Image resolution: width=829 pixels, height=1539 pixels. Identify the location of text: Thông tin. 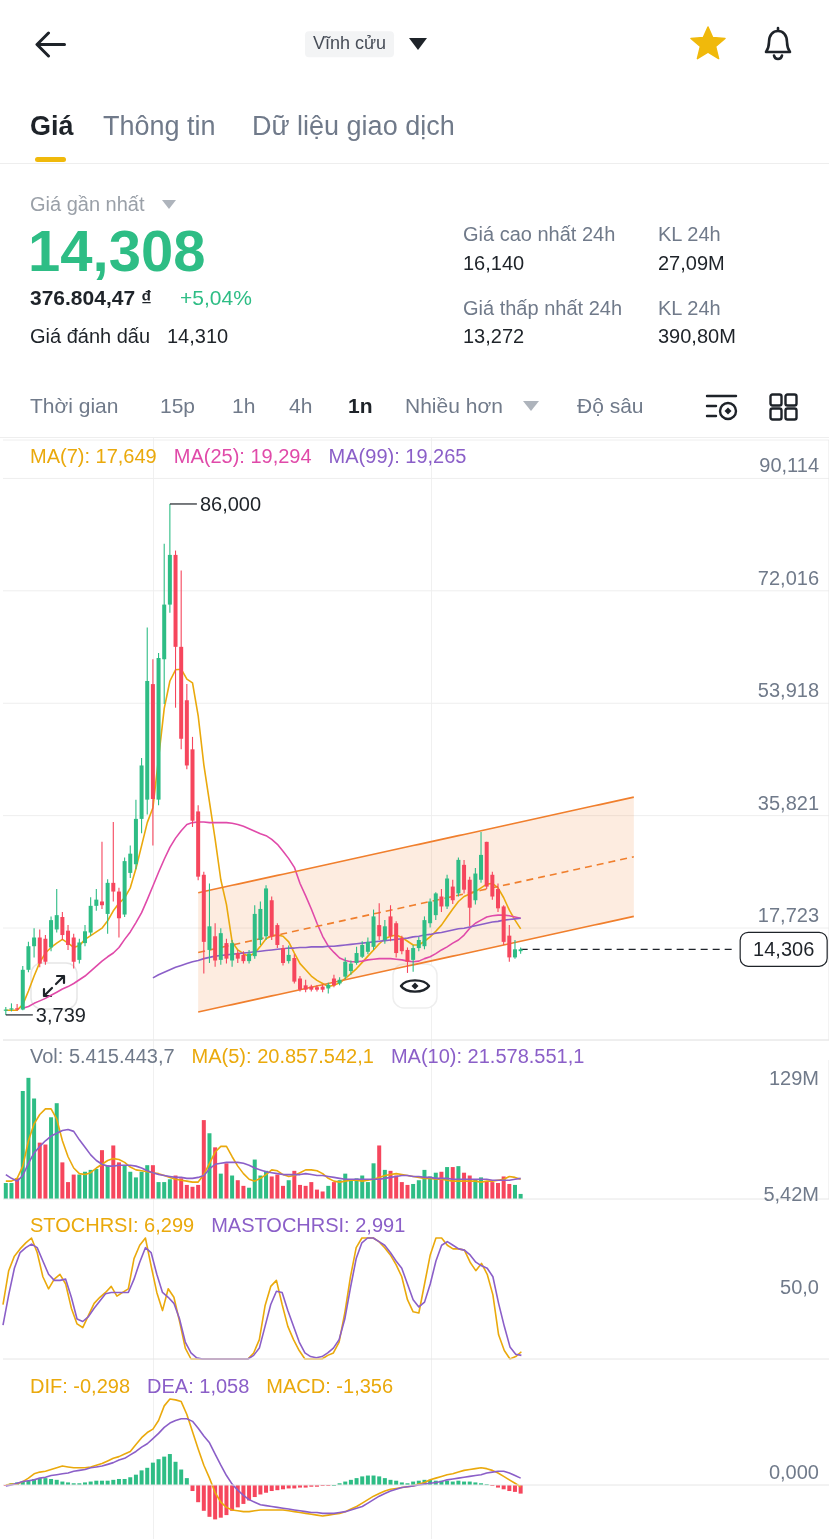
(159, 125).